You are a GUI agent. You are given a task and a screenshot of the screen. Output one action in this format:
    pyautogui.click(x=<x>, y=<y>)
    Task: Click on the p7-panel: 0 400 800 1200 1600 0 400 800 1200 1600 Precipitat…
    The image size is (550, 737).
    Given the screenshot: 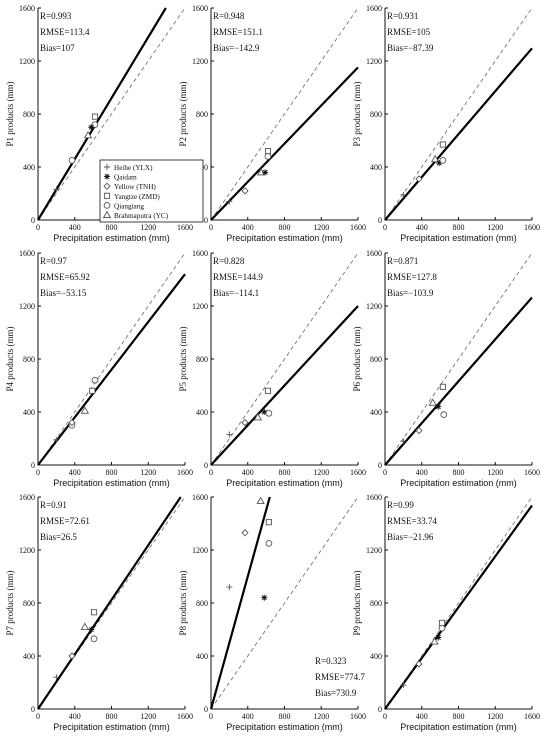 What is the action you would take?
    pyautogui.click(x=99, y=612)
    